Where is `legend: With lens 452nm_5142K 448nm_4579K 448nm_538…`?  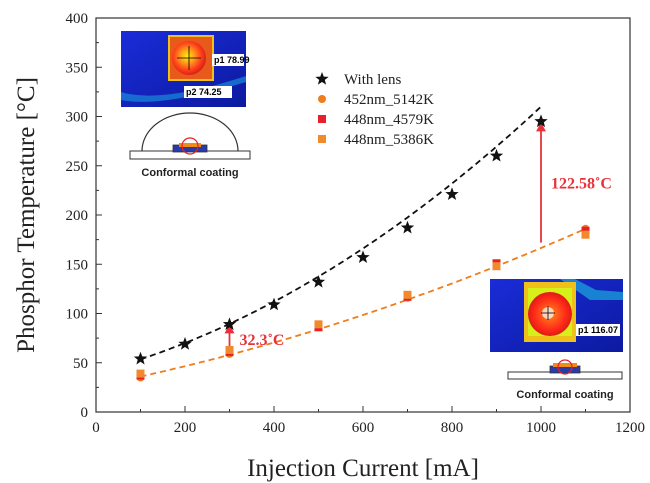
legend: With lens 452nm_5142K 448nm_4579K 448nm_538… is located at coordinates (374, 110).